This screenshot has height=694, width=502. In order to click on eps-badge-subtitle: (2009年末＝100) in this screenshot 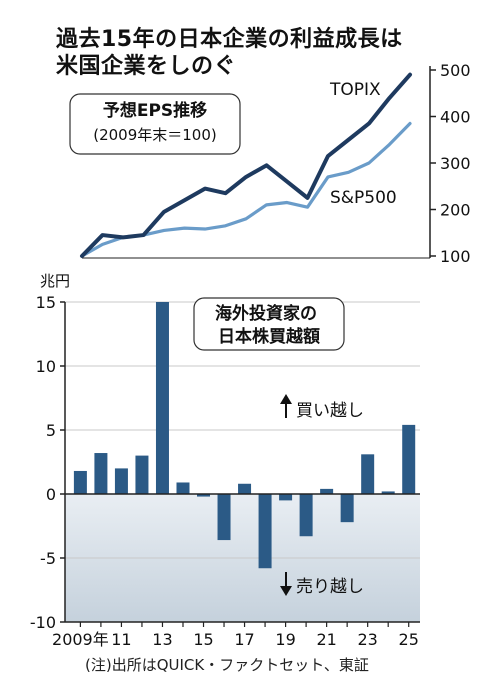, I will do `click(155, 135)`.